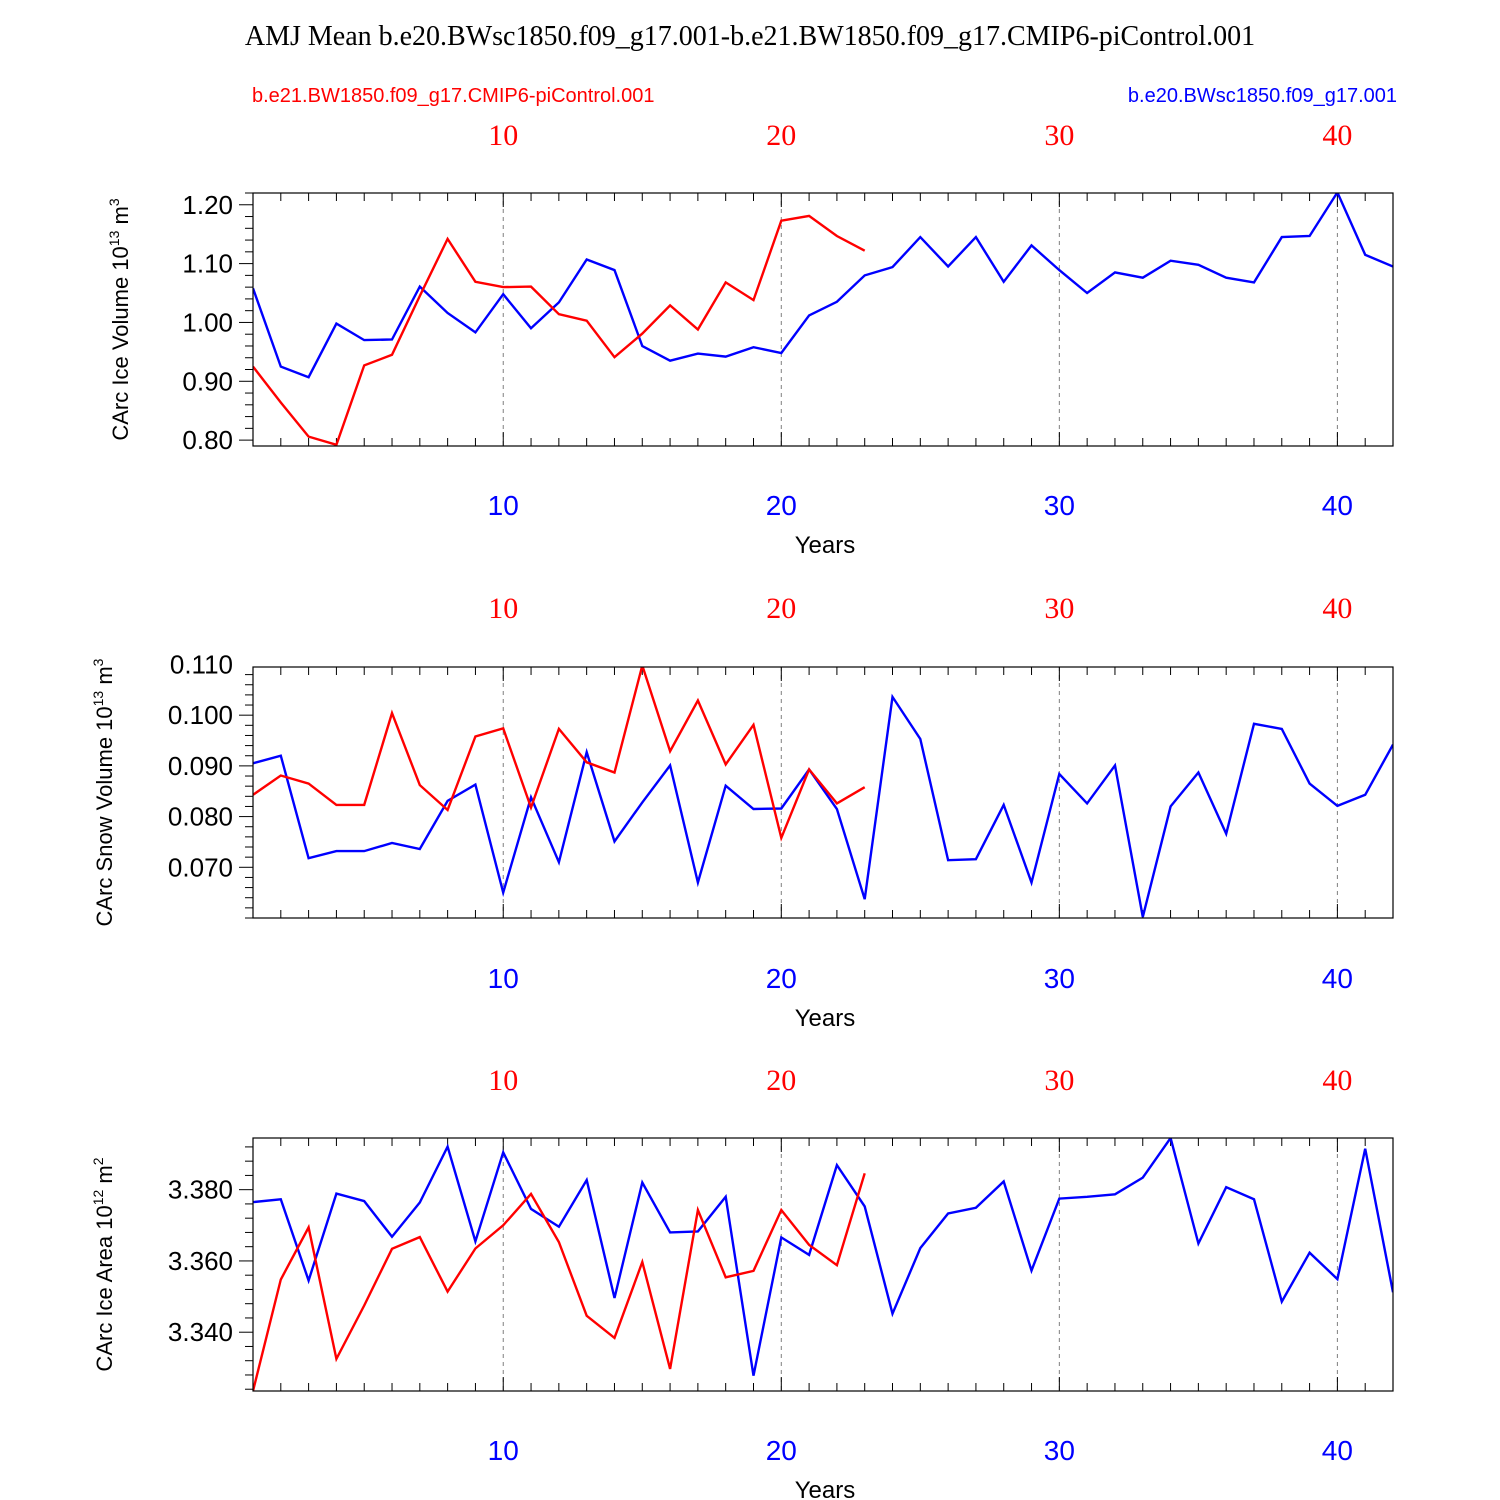 This screenshot has width=1500, height=1500. I want to click on y-tick-label: 0.100, so click(200, 715).